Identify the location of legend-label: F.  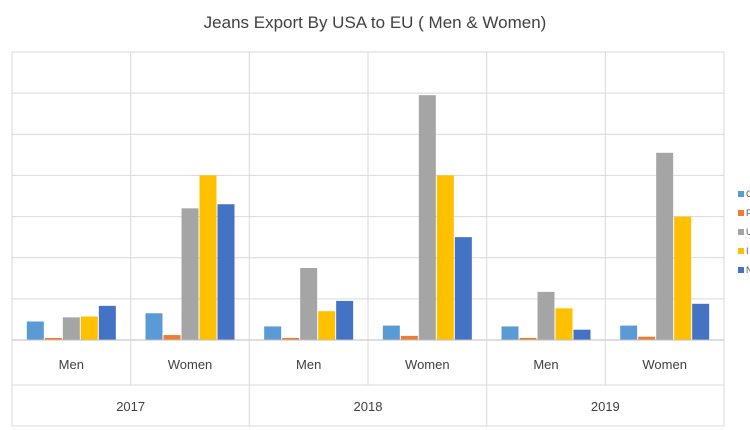
(748, 213).